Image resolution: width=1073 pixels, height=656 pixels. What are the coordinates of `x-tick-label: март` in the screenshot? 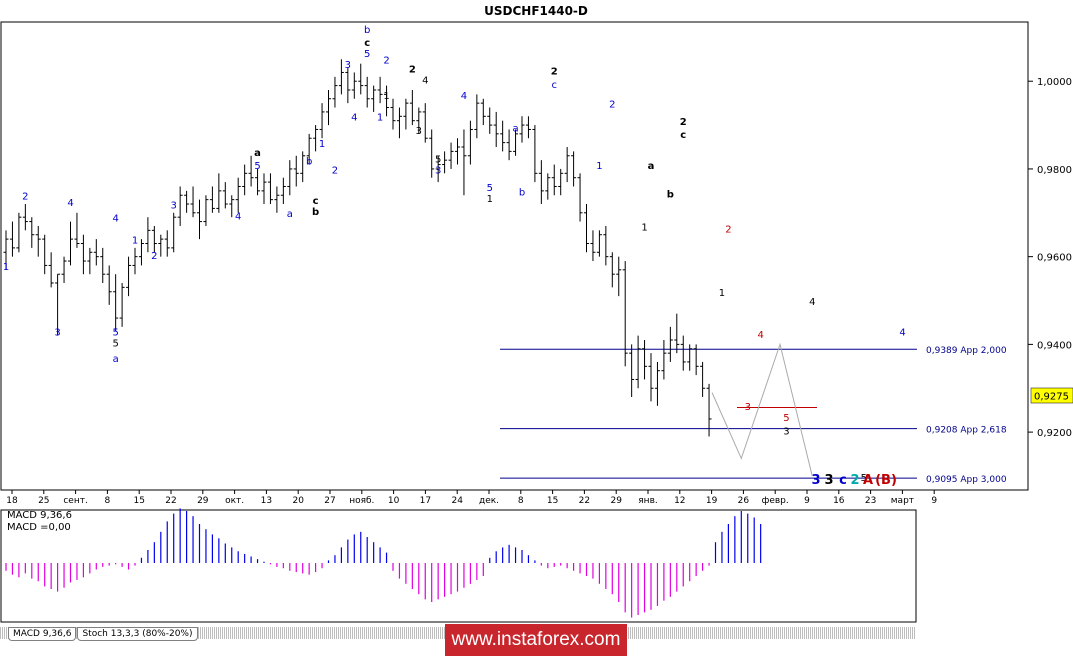 It's located at (902, 501).